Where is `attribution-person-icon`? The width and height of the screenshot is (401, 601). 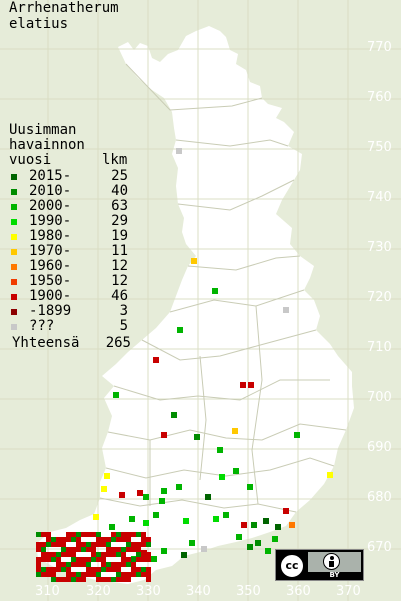
attribution-person-icon is located at coordinates (331, 561).